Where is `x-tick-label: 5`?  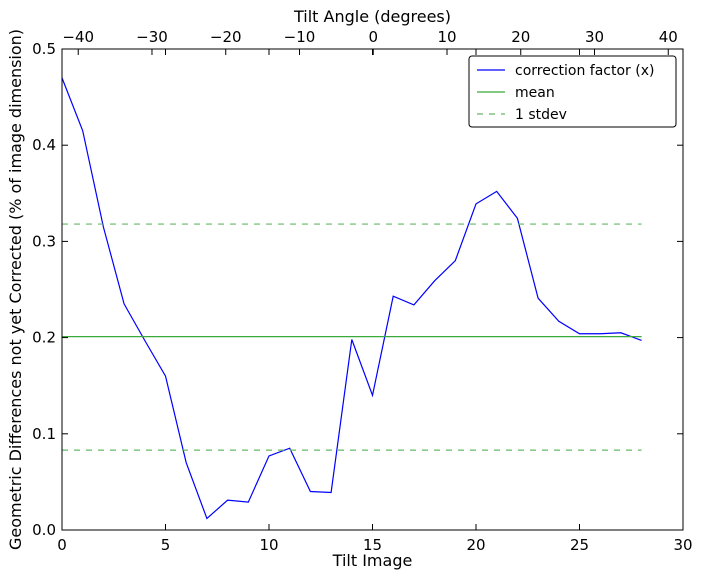 x-tick-label: 5 is located at coordinates (166, 545).